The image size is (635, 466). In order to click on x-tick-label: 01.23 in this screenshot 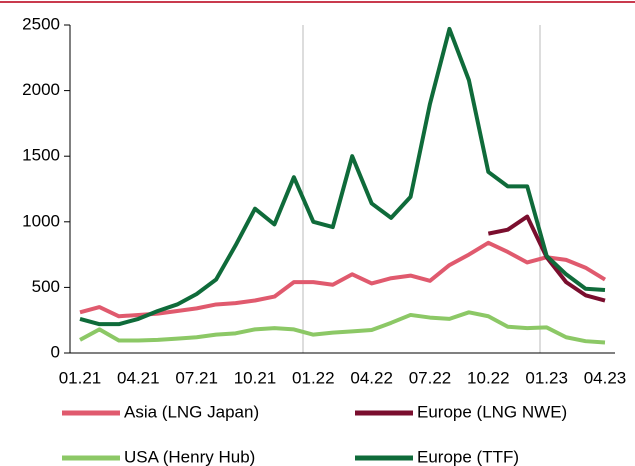, I will do `click(546, 377)`.